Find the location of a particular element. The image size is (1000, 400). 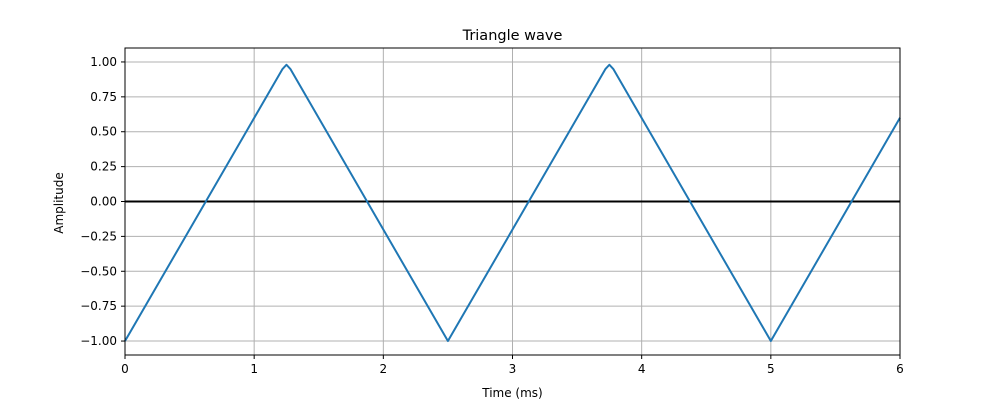

x-axis-ticks: 0 1 2 3 4 5 6 is located at coordinates (512, 365).